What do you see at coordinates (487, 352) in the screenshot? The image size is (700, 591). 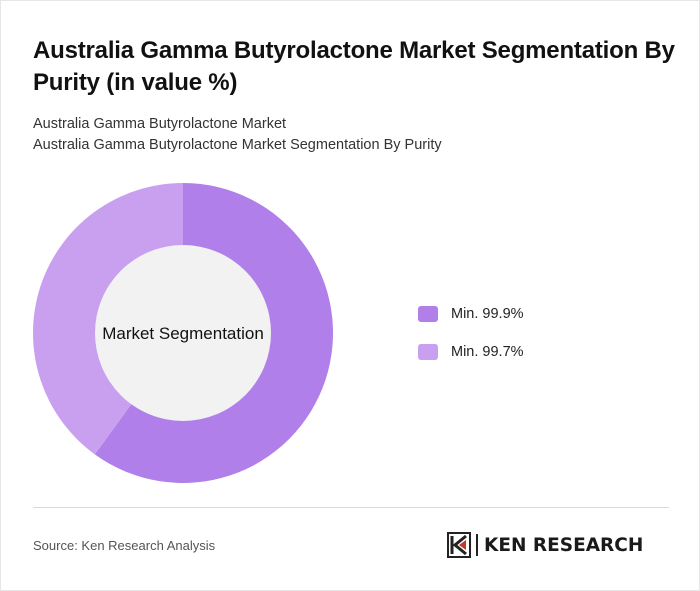 I see `legend-label: Min. 99.7%` at bounding box center [487, 352].